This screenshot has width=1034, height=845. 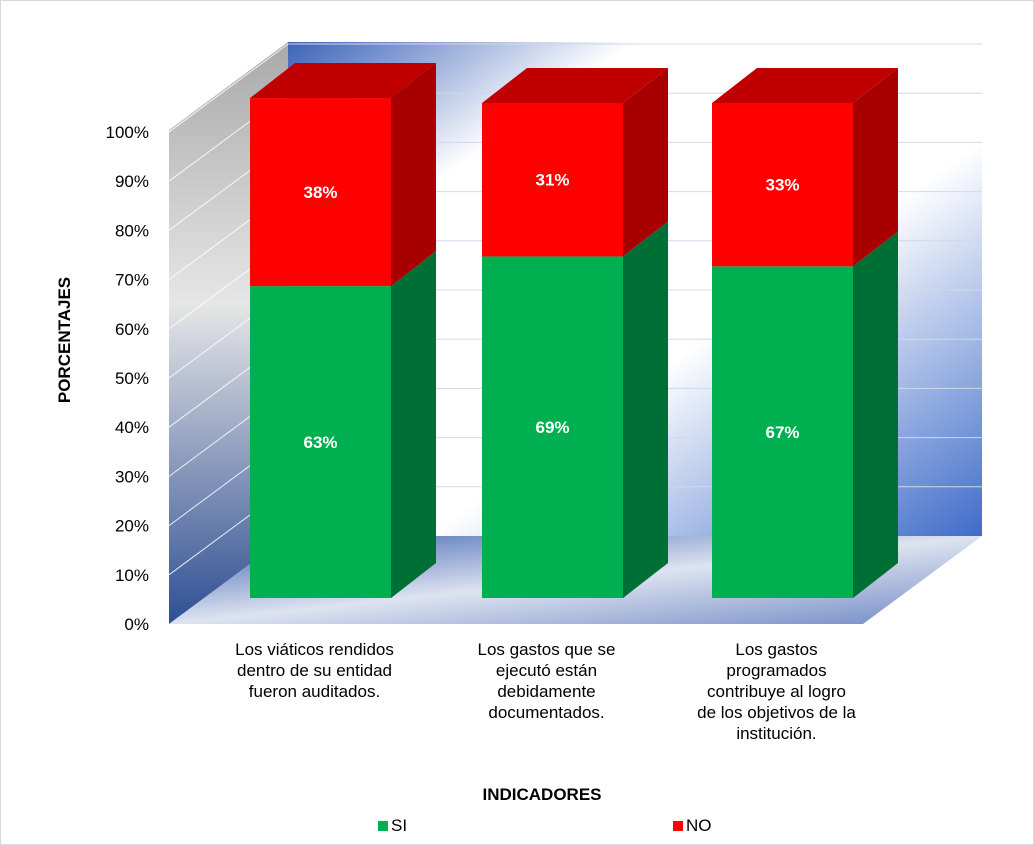 I want to click on category-label-line: contribuye al logro, so click(x=776, y=691).